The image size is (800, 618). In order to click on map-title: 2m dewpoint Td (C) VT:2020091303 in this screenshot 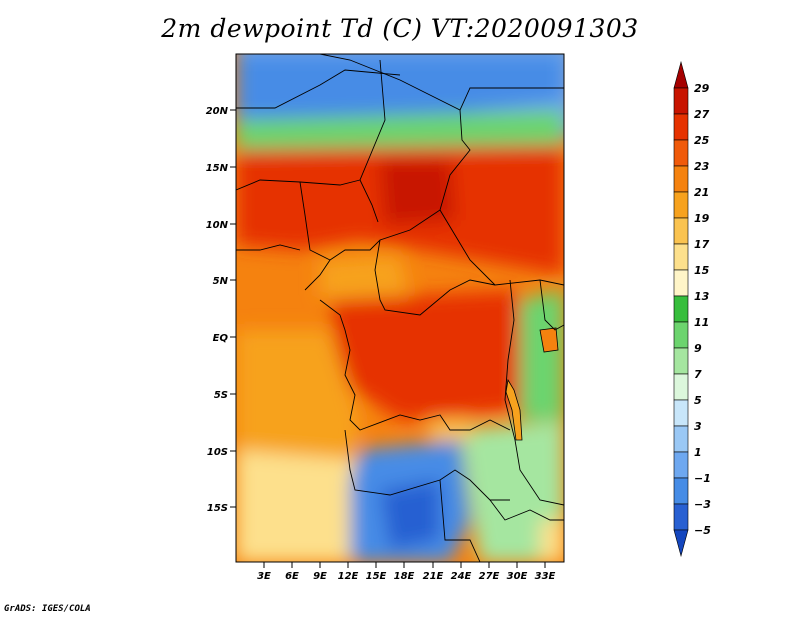, I will do `click(400, 28)`.